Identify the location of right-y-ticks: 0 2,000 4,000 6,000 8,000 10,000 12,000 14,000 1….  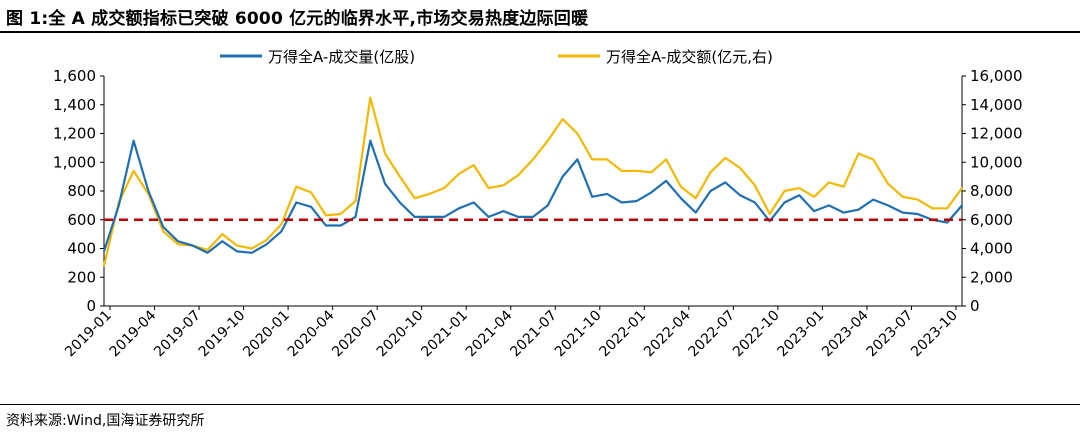
(992, 191).